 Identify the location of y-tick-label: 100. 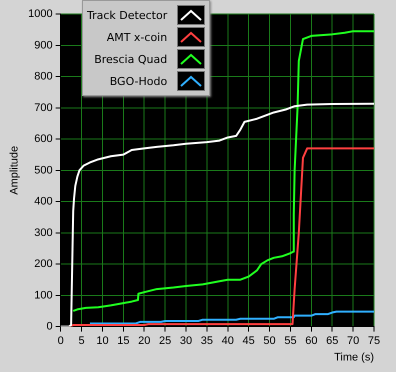
(43, 295).